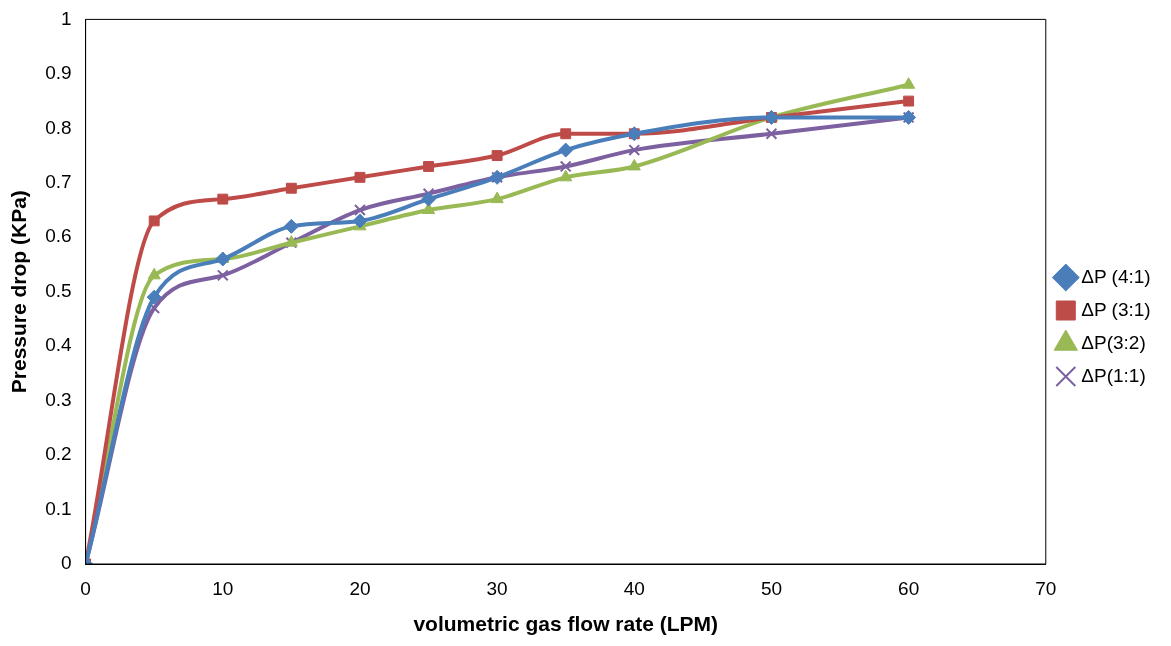 The height and width of the screenshot is (646, 1171). What do you see at coordinates (58, 182) in the screenshot?
I see `y-tick-label: 0.7` at bounding box center [58, 182].